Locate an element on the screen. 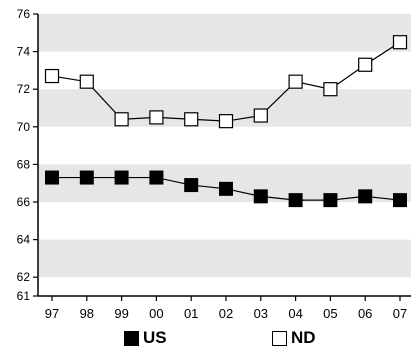  legend-item-us: US is located at coordinates (145, 338).